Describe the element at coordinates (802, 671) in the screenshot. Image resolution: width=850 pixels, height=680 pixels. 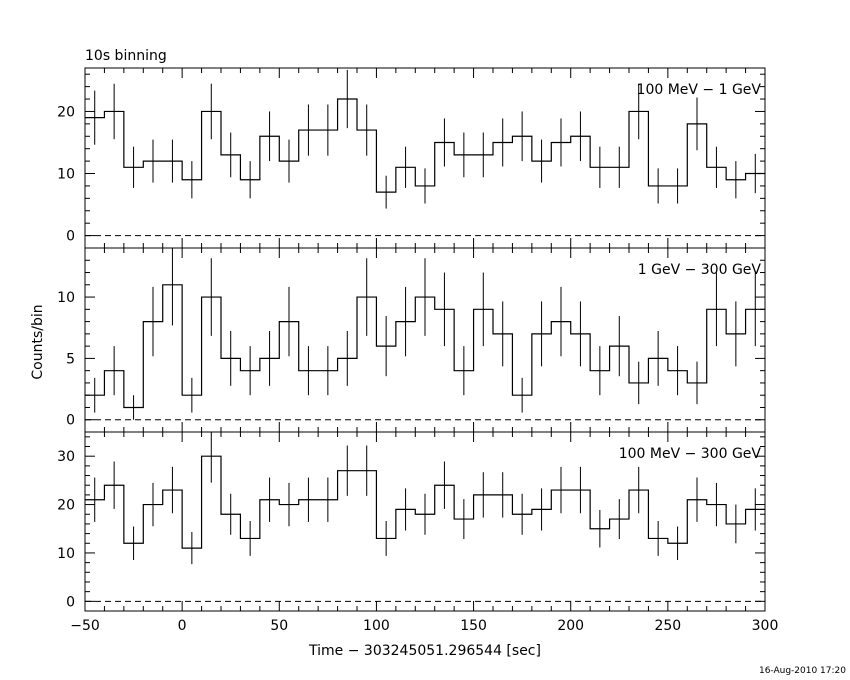
I see `timestamp-label: 16-Aug-2010 17:20` at that location.